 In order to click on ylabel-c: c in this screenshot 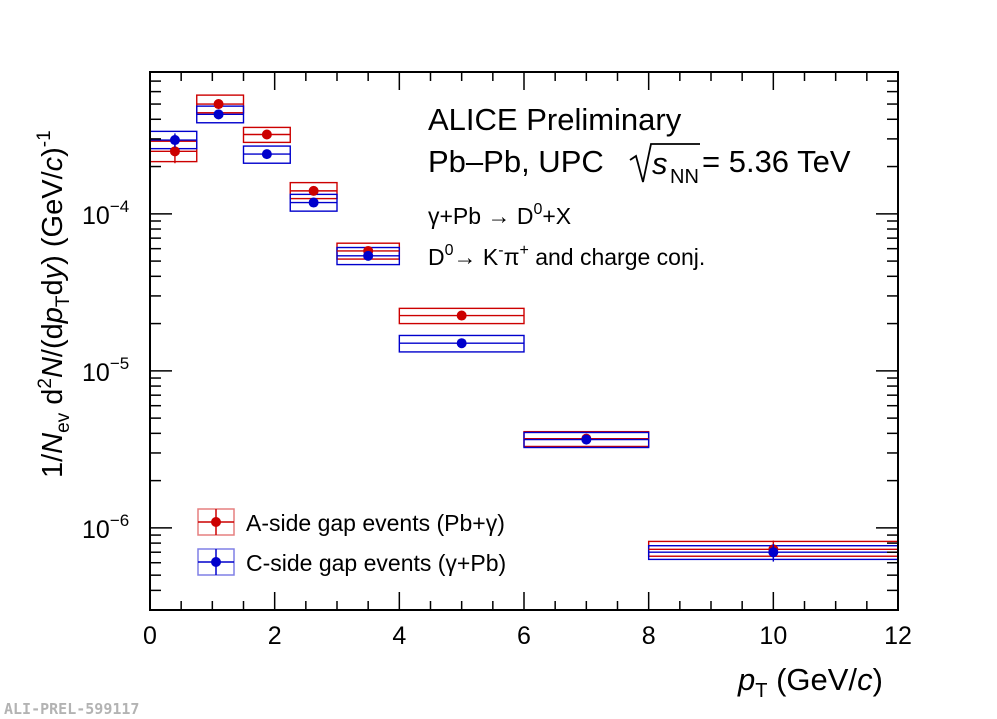, I will do `click(53, 163)`.